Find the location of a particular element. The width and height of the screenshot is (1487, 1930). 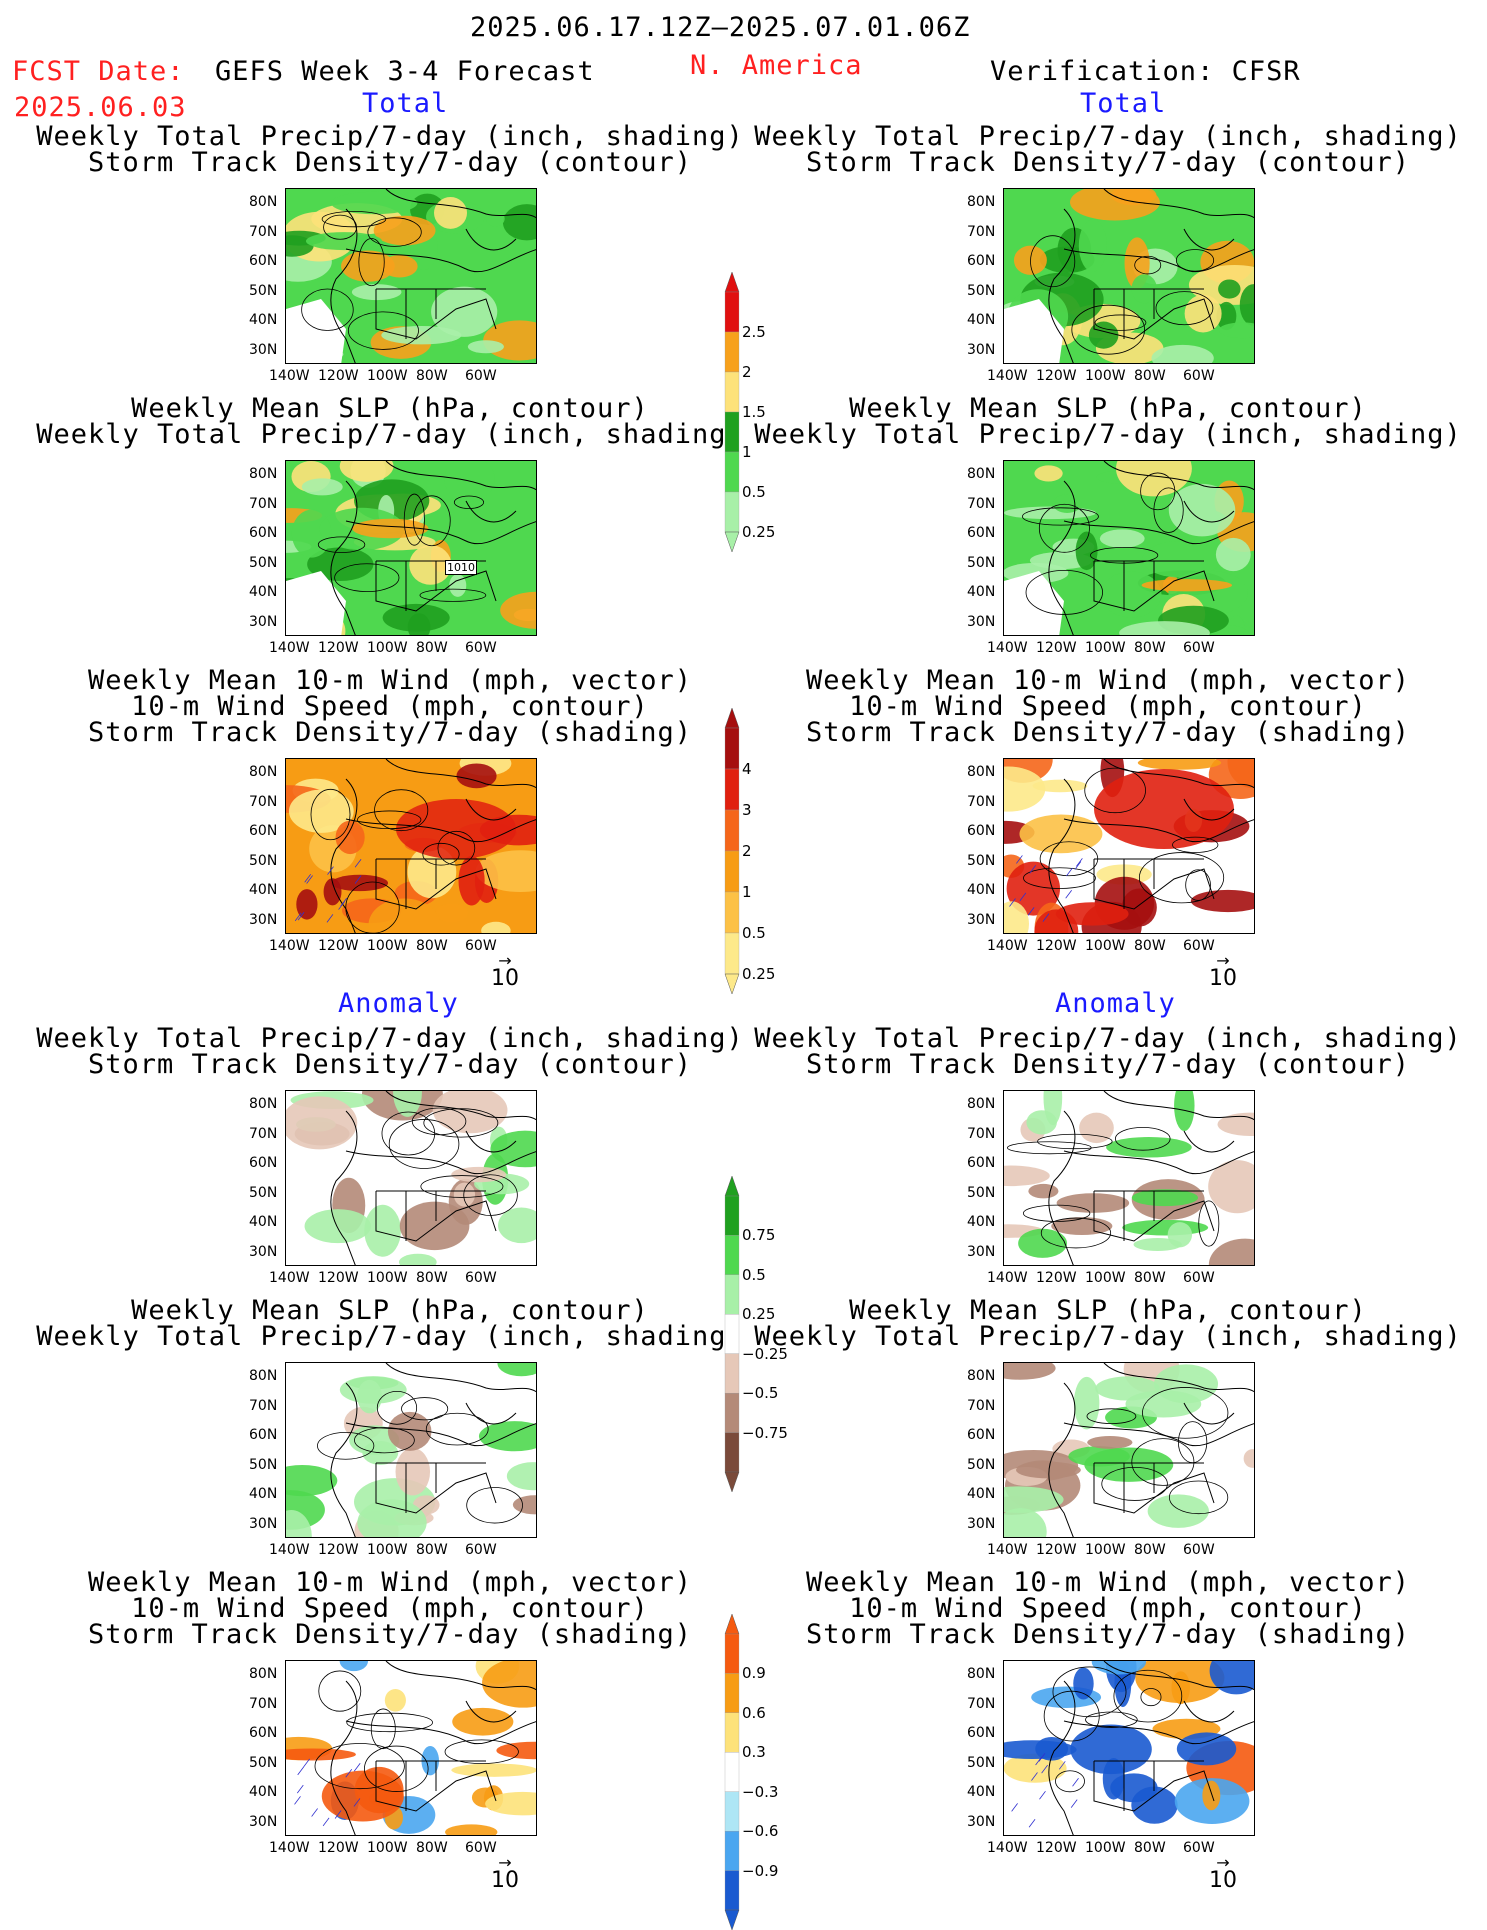

lat-label: 80N is located at coordinates (263, 202).